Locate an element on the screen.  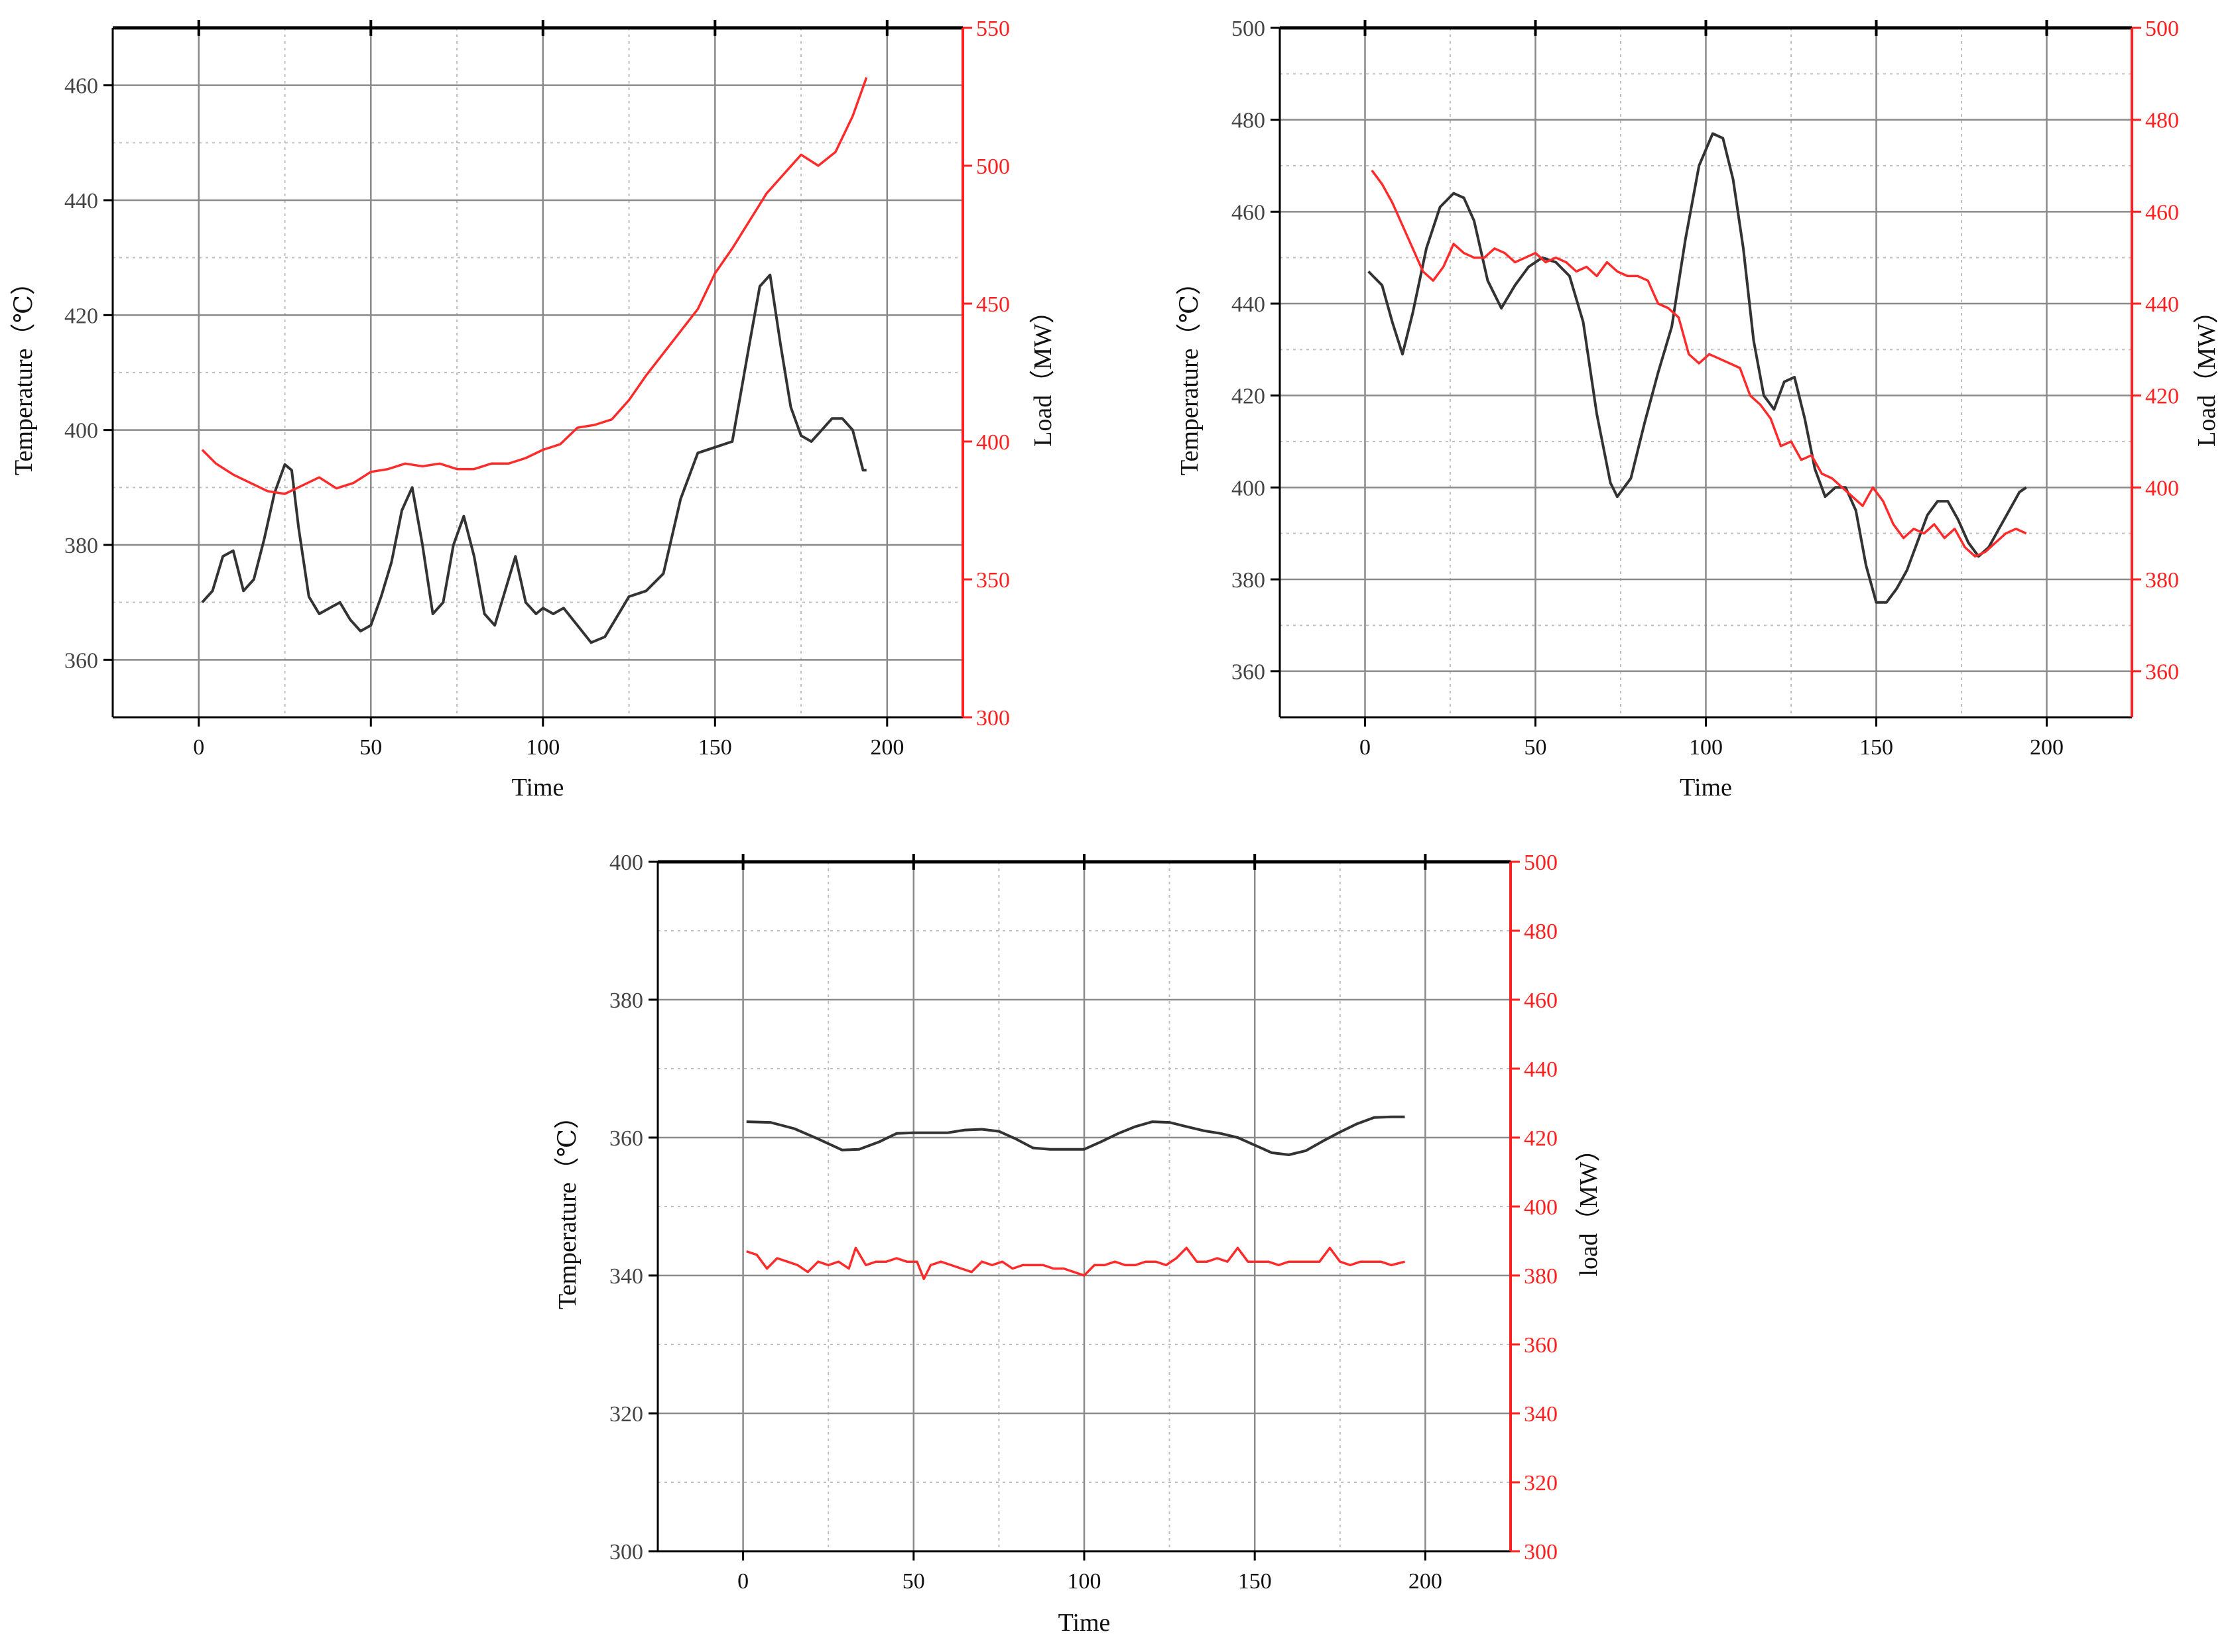
left-tick-label: 300 is located at coordinates (626, 1552).